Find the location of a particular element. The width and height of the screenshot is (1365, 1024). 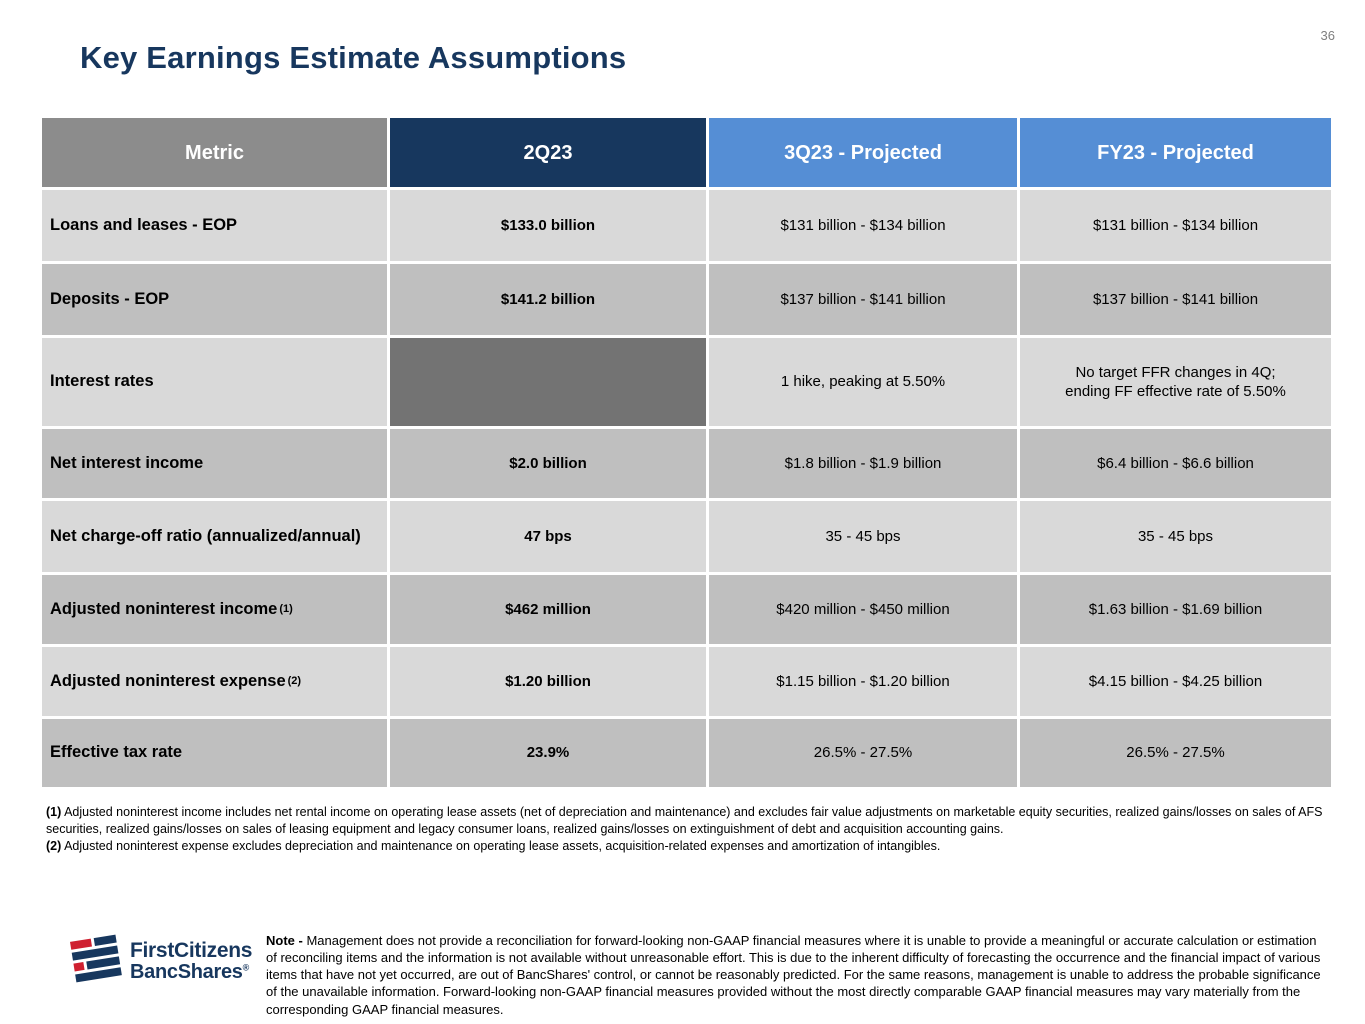

page-title: Key Earnings Estimate Assumptions is located at coordinates (353, 57).